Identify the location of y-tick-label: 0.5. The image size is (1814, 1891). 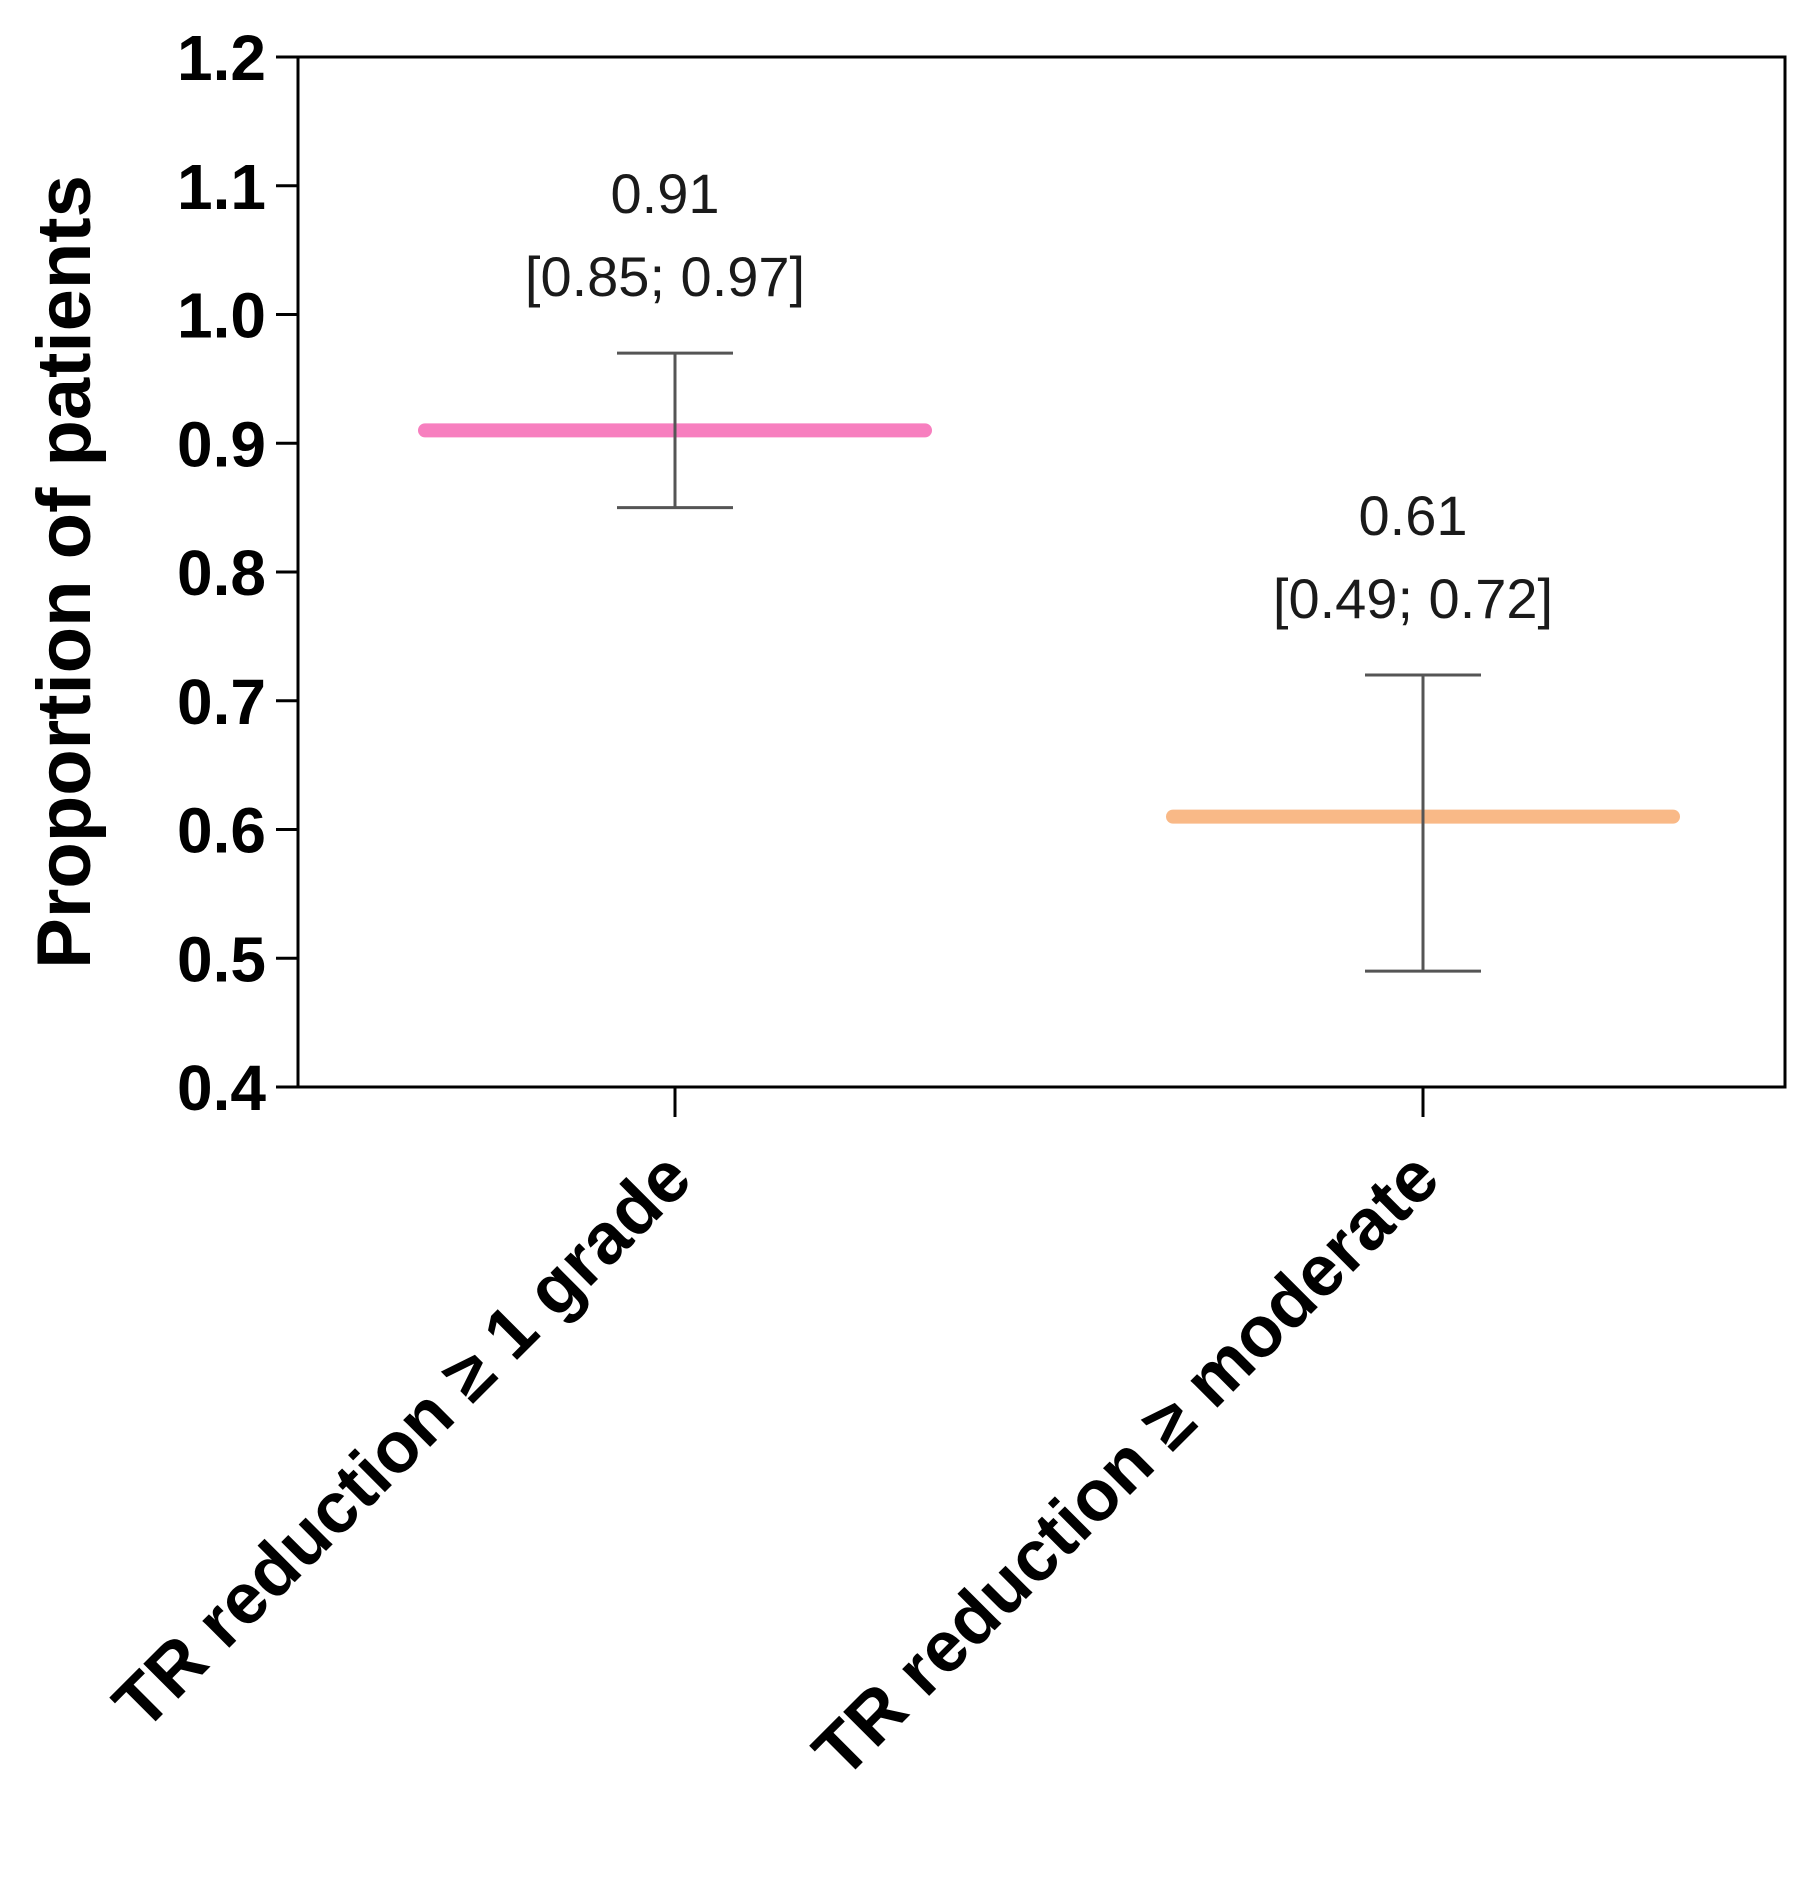
(221, 959).